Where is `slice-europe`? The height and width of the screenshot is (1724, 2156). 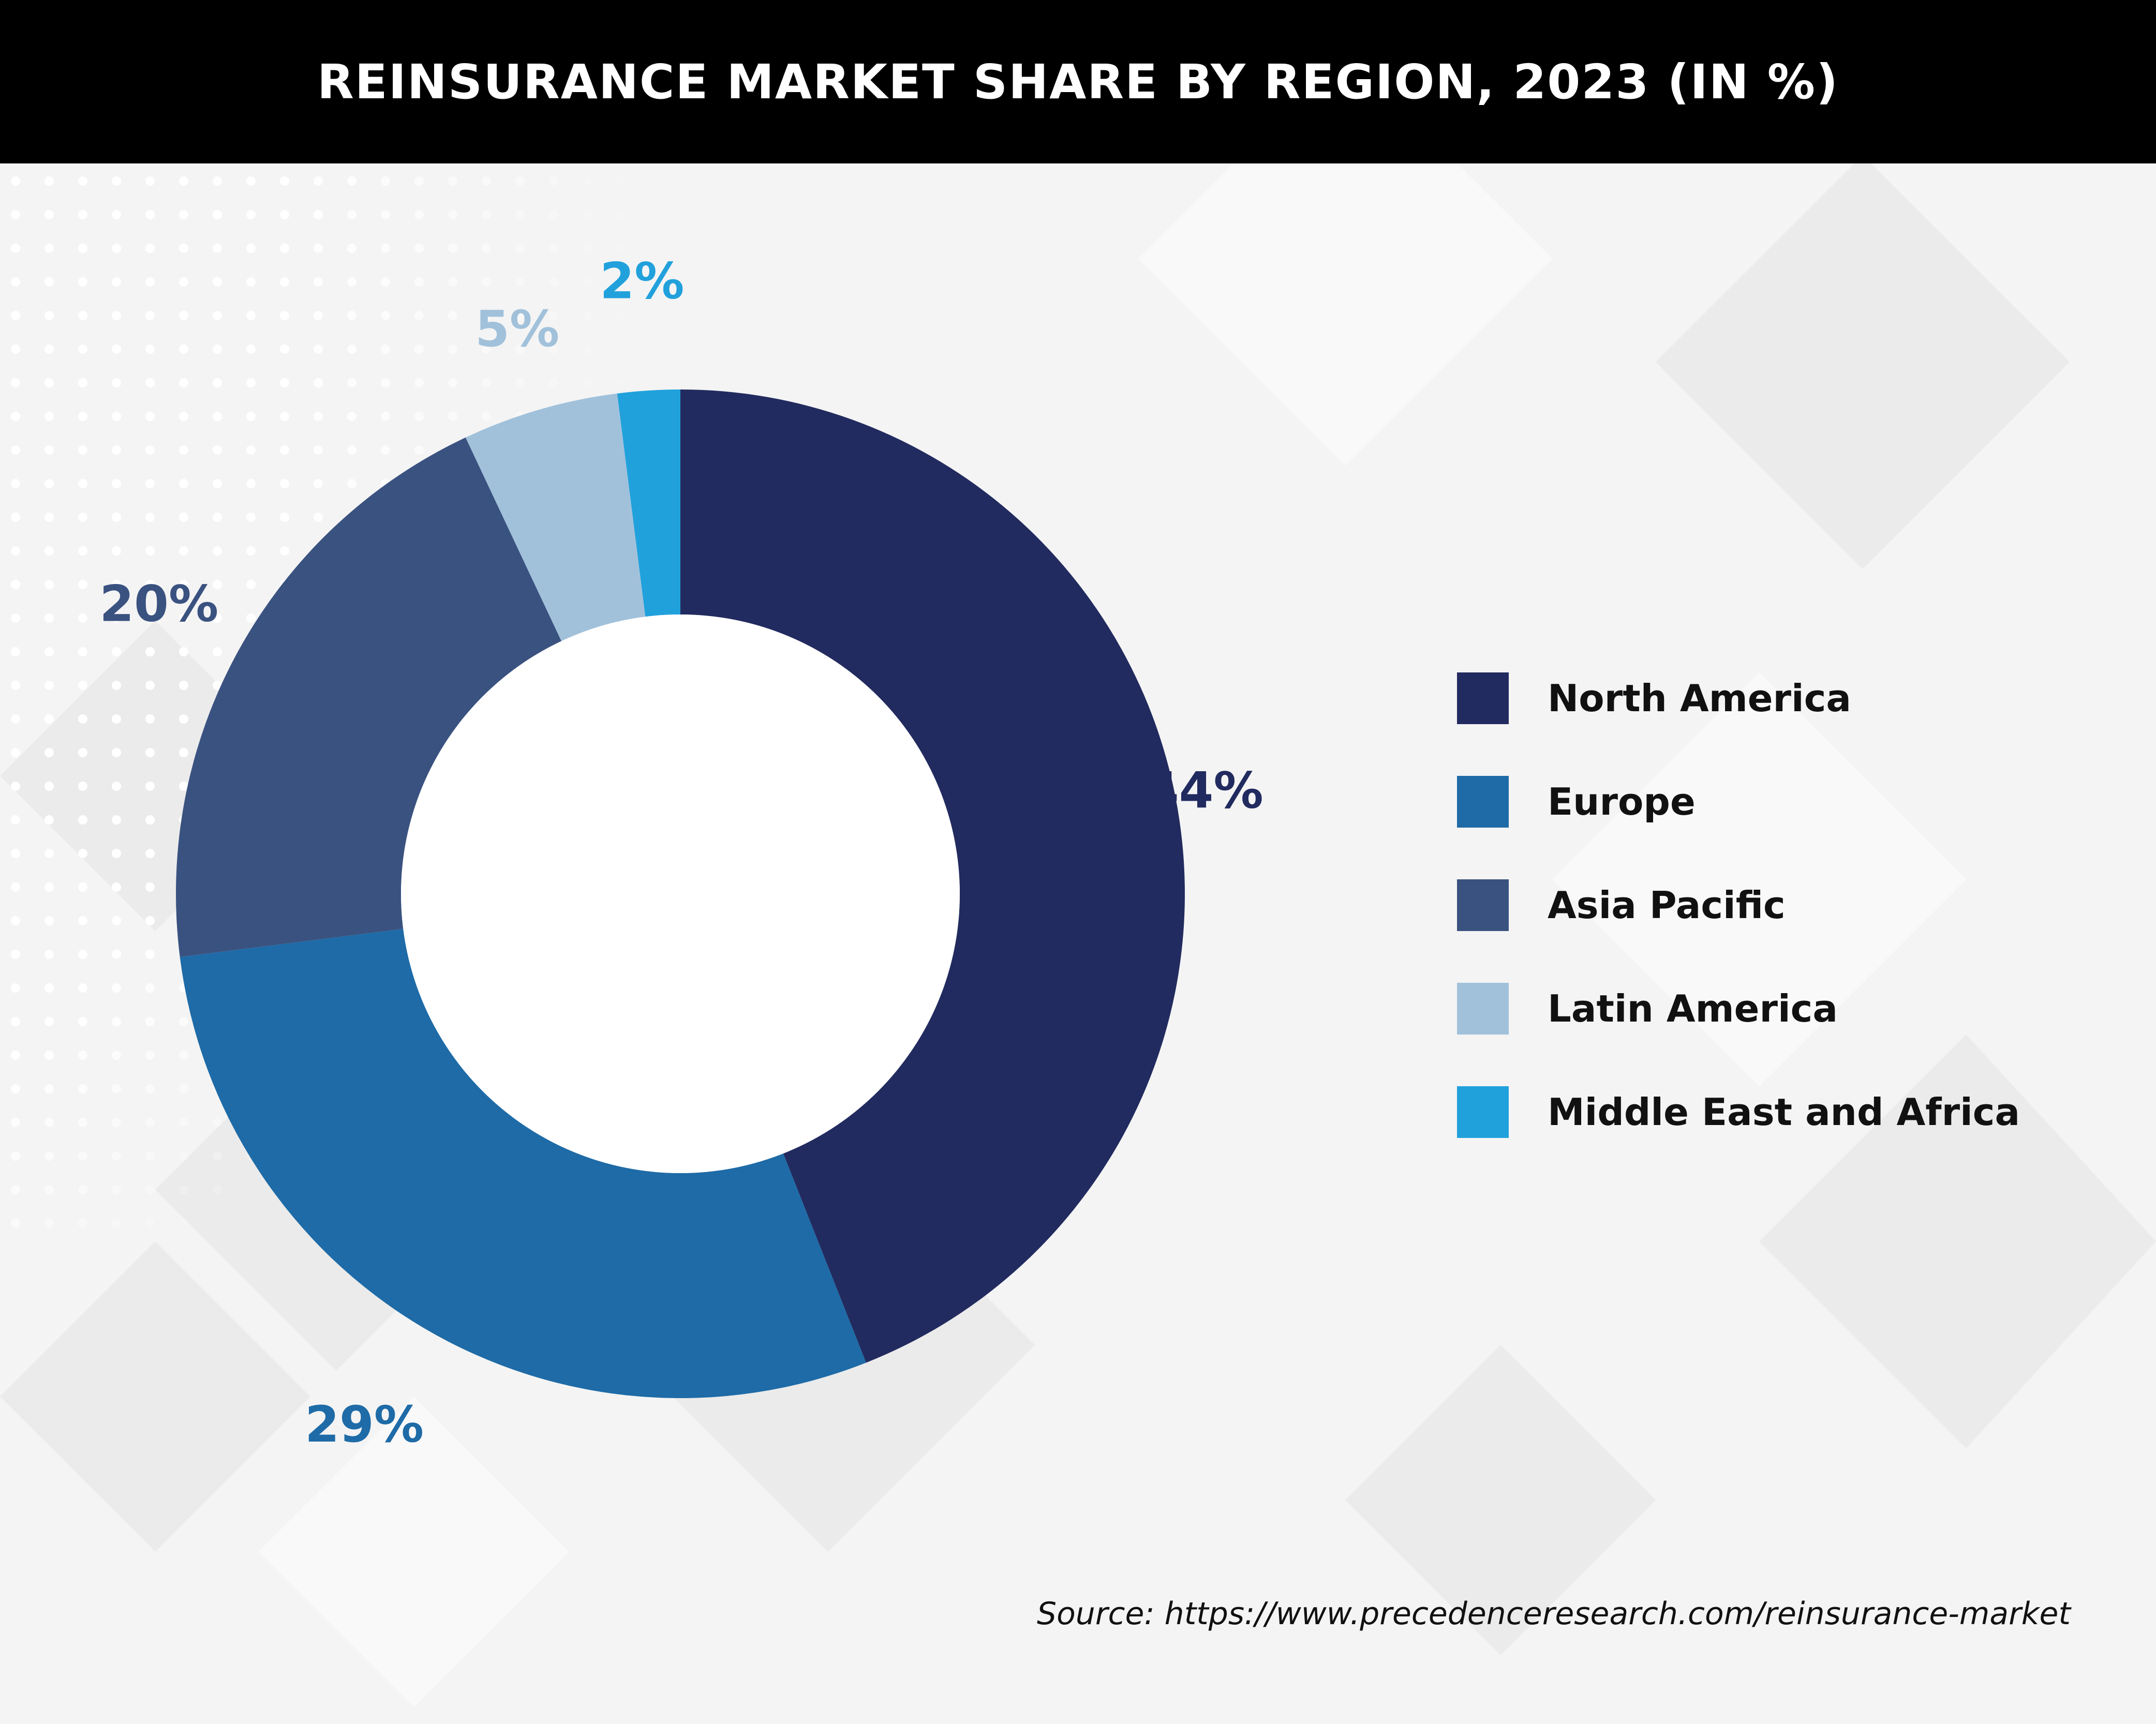 slice-europe is located at coordinates (523, 1163).